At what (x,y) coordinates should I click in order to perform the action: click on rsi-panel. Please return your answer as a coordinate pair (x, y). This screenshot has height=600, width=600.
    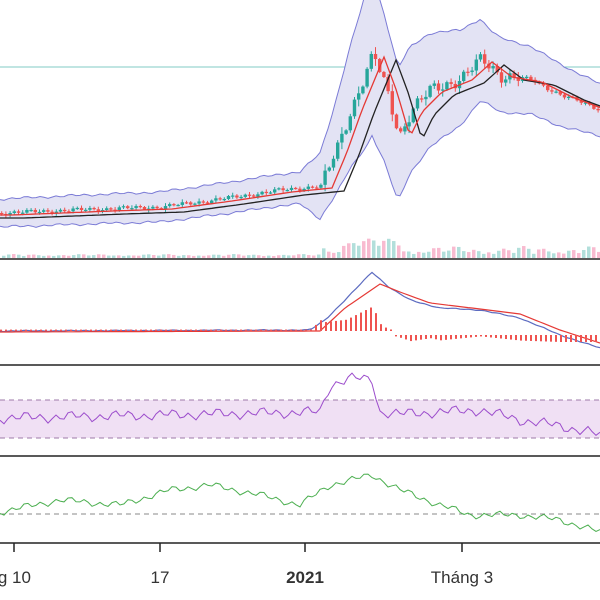
    Looking at the image, I should click on (300, 405).